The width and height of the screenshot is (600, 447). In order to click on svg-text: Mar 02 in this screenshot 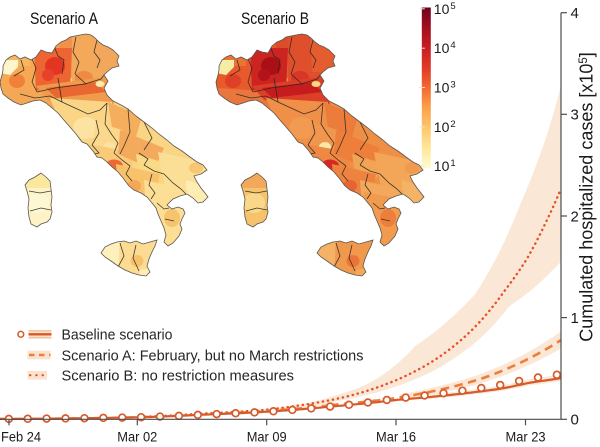, I will do `click(137, 438)`.